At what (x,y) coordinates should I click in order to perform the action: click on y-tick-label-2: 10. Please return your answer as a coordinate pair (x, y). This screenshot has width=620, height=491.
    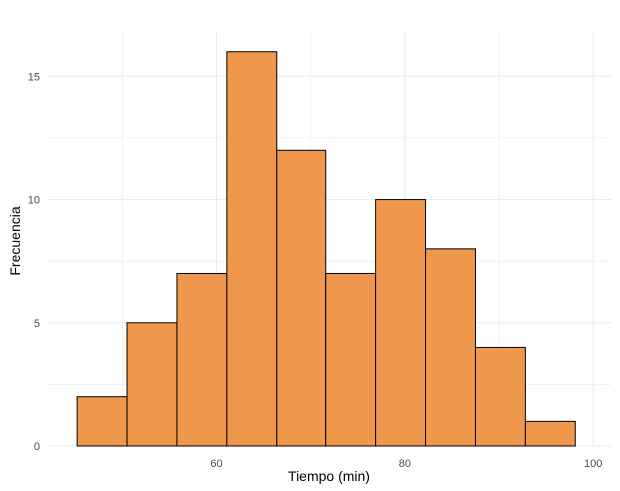
    Looking at the image, I should click on (34, 201).